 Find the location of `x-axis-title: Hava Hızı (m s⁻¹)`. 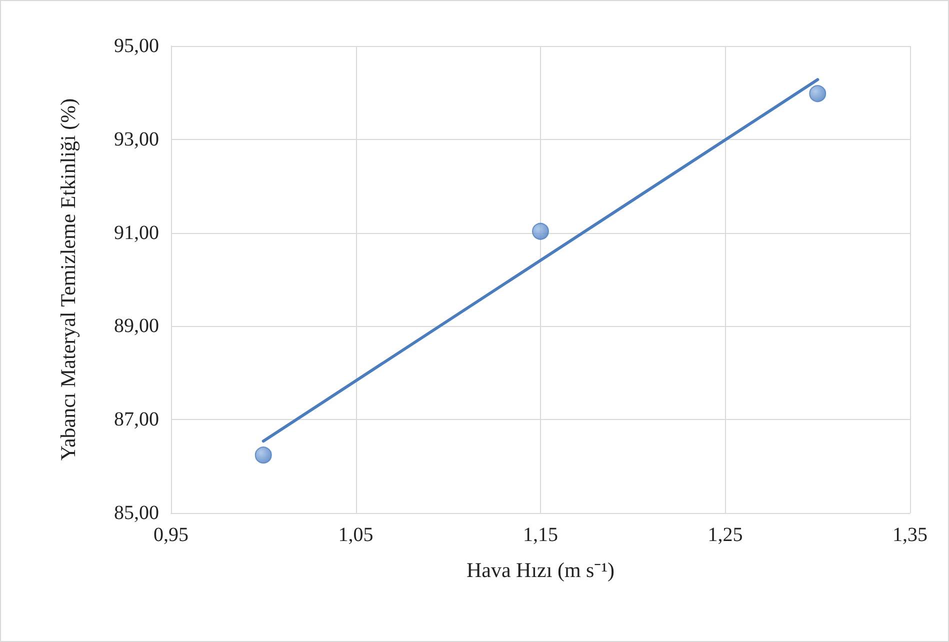

x-axis-title: Hava Hızı (m s⁻¹) is located at coordinates (540, 570).